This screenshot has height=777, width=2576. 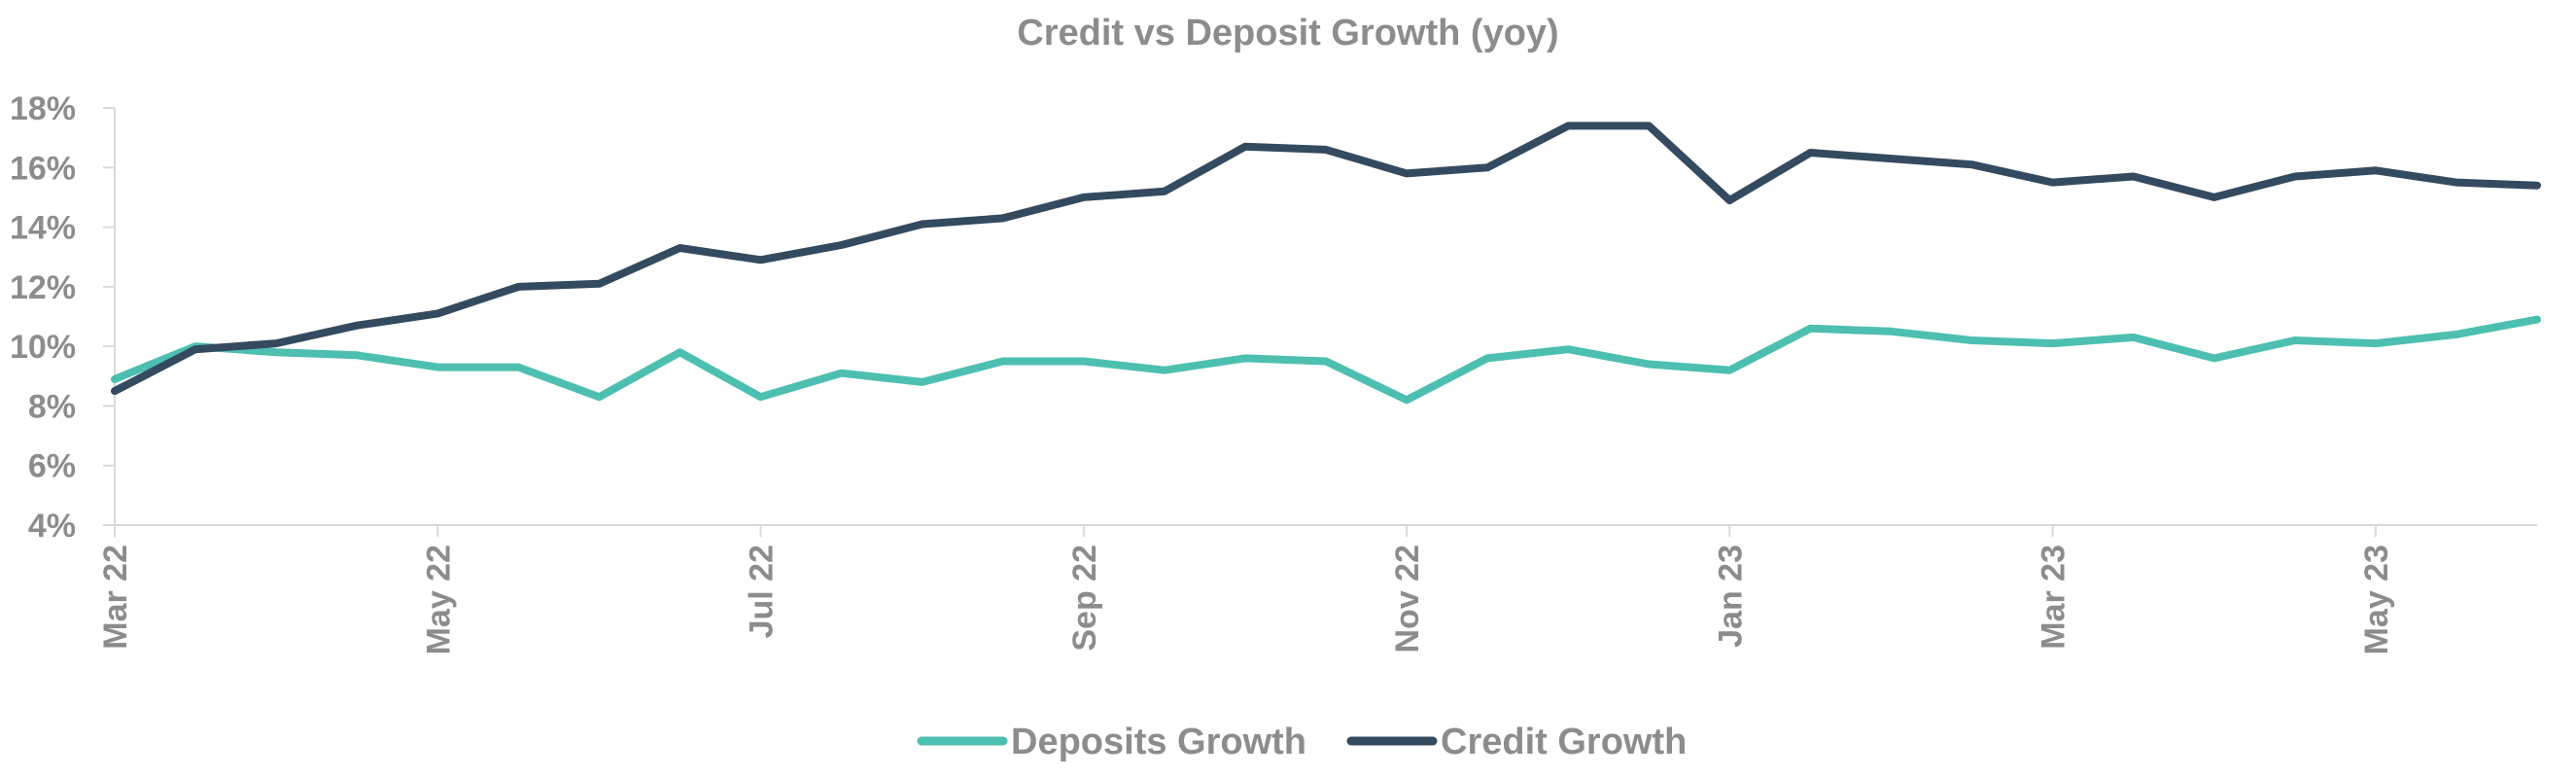 What do you see at coordinates (2376, 599) in the screenshot?
I see `x-tick-label: May 23` at bounding box center [2376, 599].